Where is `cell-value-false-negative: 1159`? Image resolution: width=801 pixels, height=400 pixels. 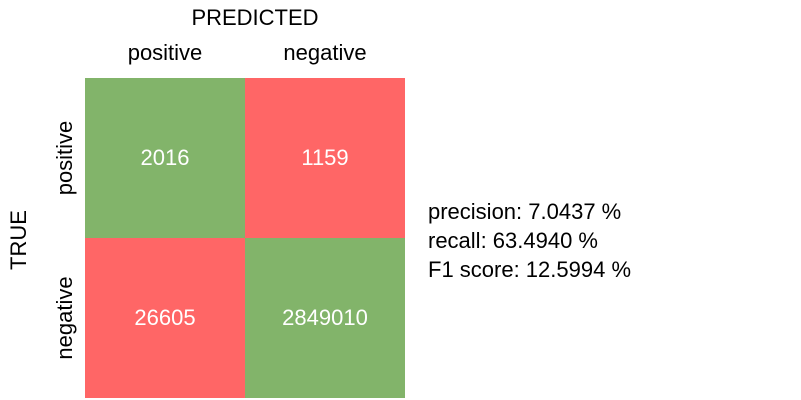 cell-value-false-negative: 1159 is located at coordinates (325, 157).